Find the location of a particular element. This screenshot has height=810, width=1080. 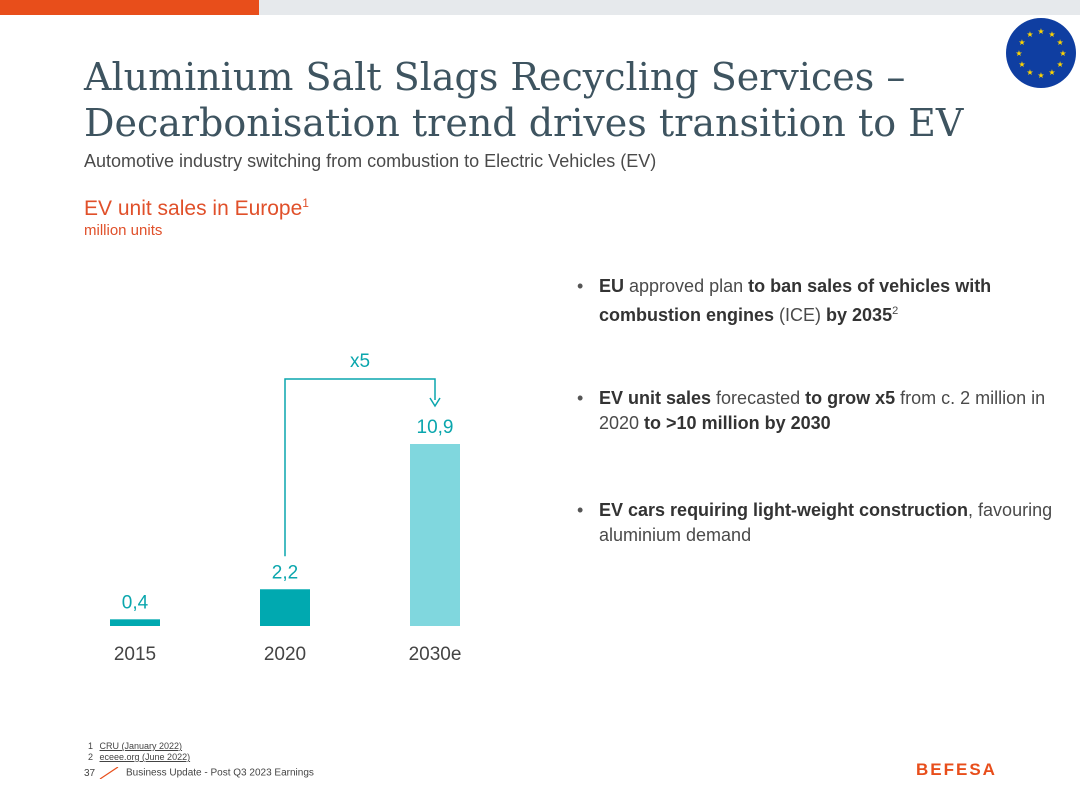

bar-2020 is located at coordinates (285, 607).